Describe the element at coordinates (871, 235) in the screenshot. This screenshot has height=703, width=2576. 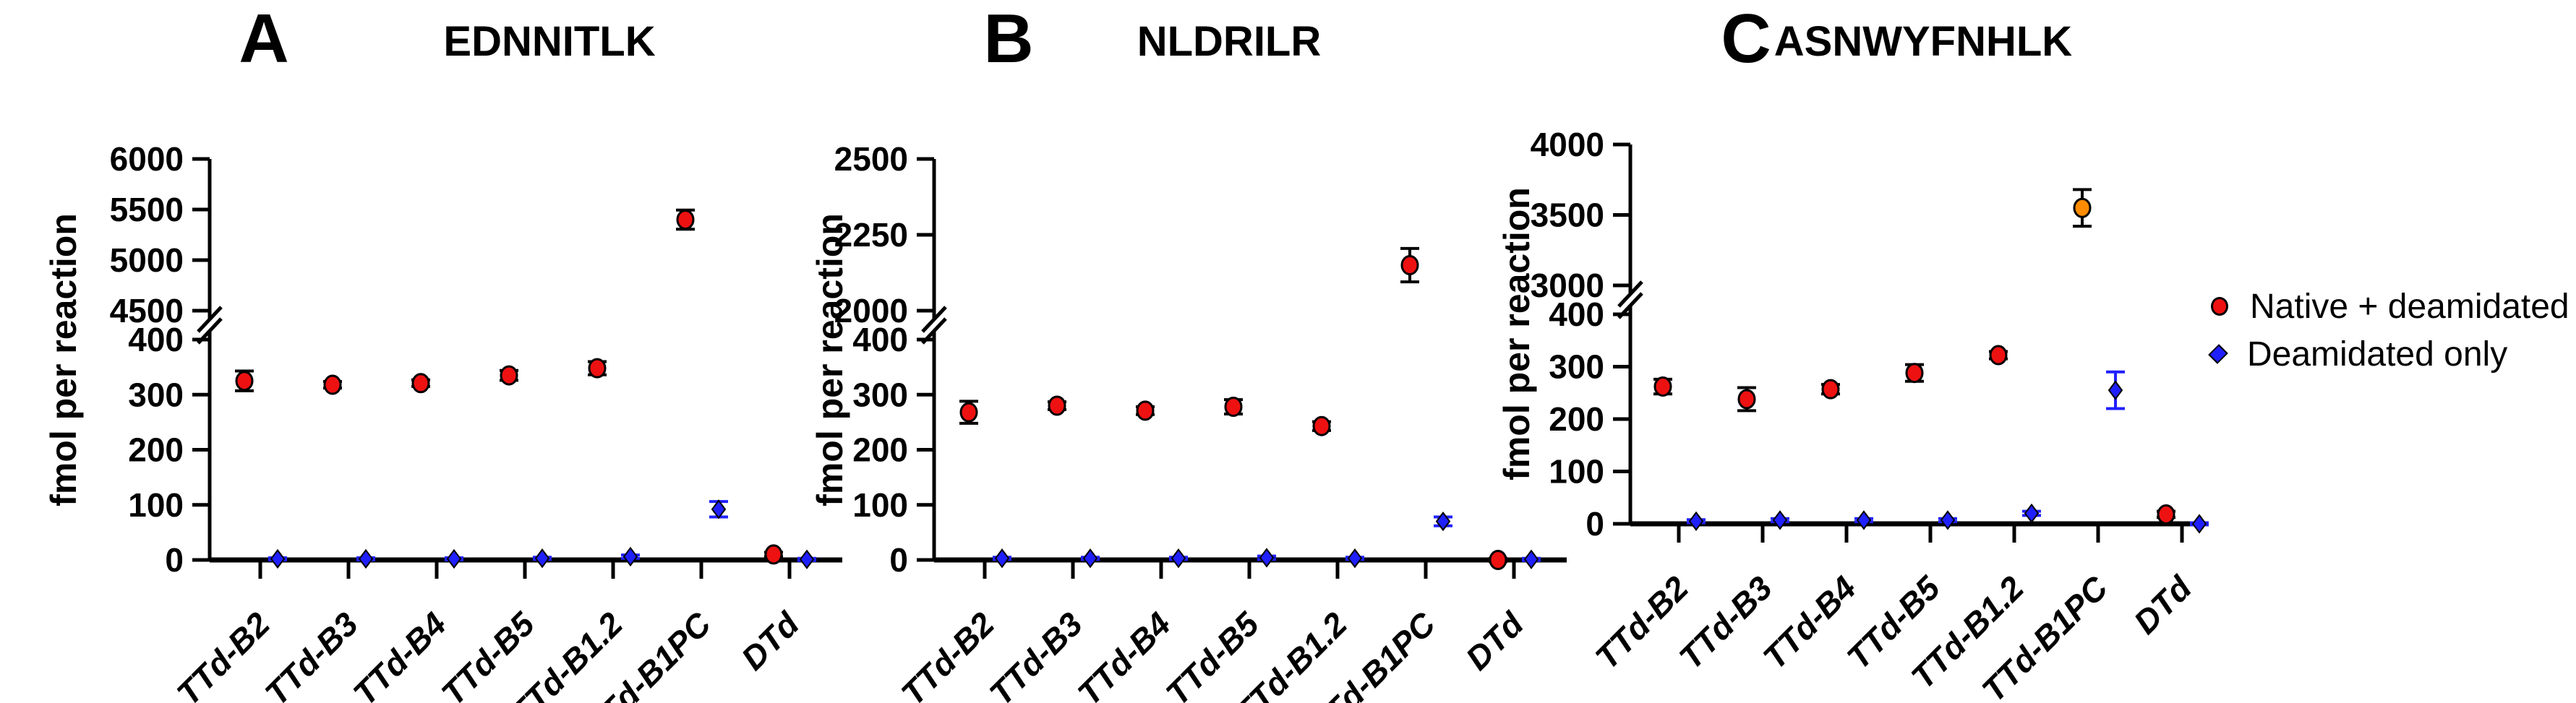
I see `y-tick-label: 2250` at that location.